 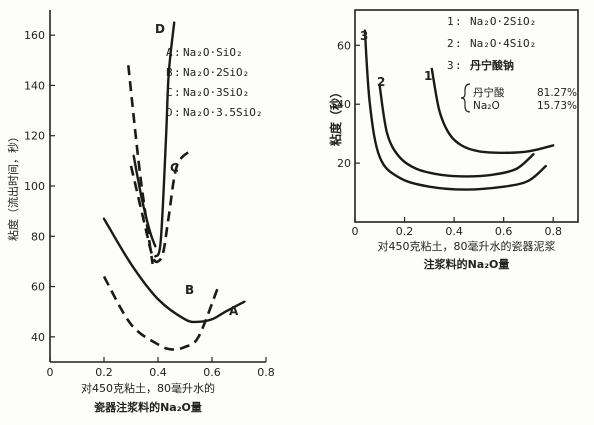 I want to click on legend-key: 2, so click(x=450, y=43).